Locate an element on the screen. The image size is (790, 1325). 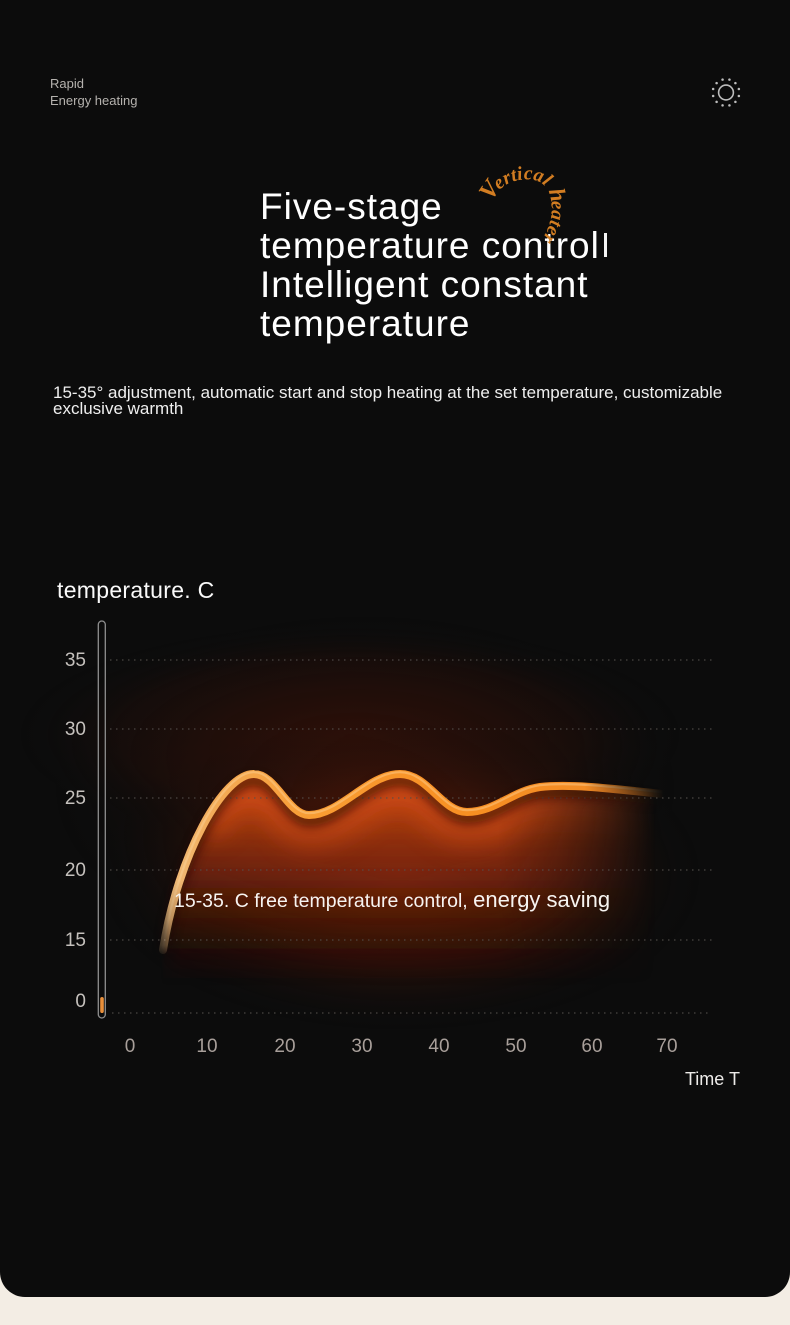
svg-text: 25 is located at coordinates (75, 798).